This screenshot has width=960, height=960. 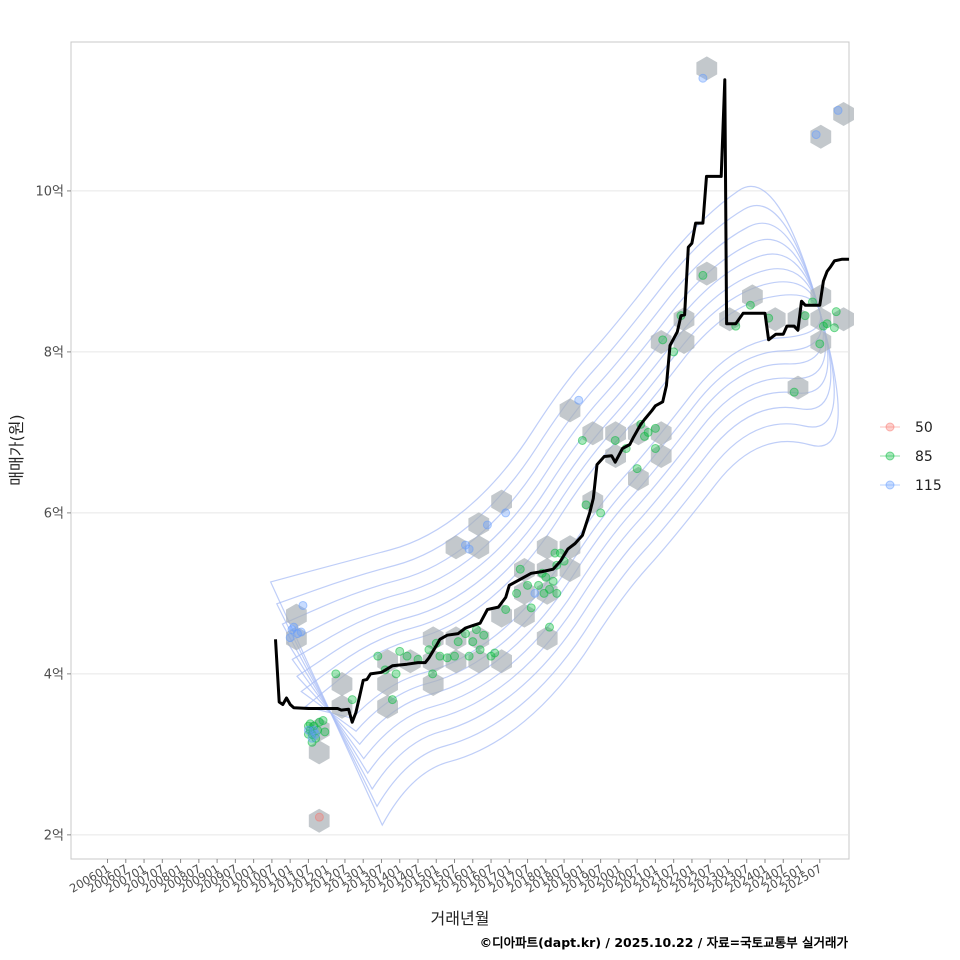 I want to click on legend: 50 85 115, so click(x=911, y=457).